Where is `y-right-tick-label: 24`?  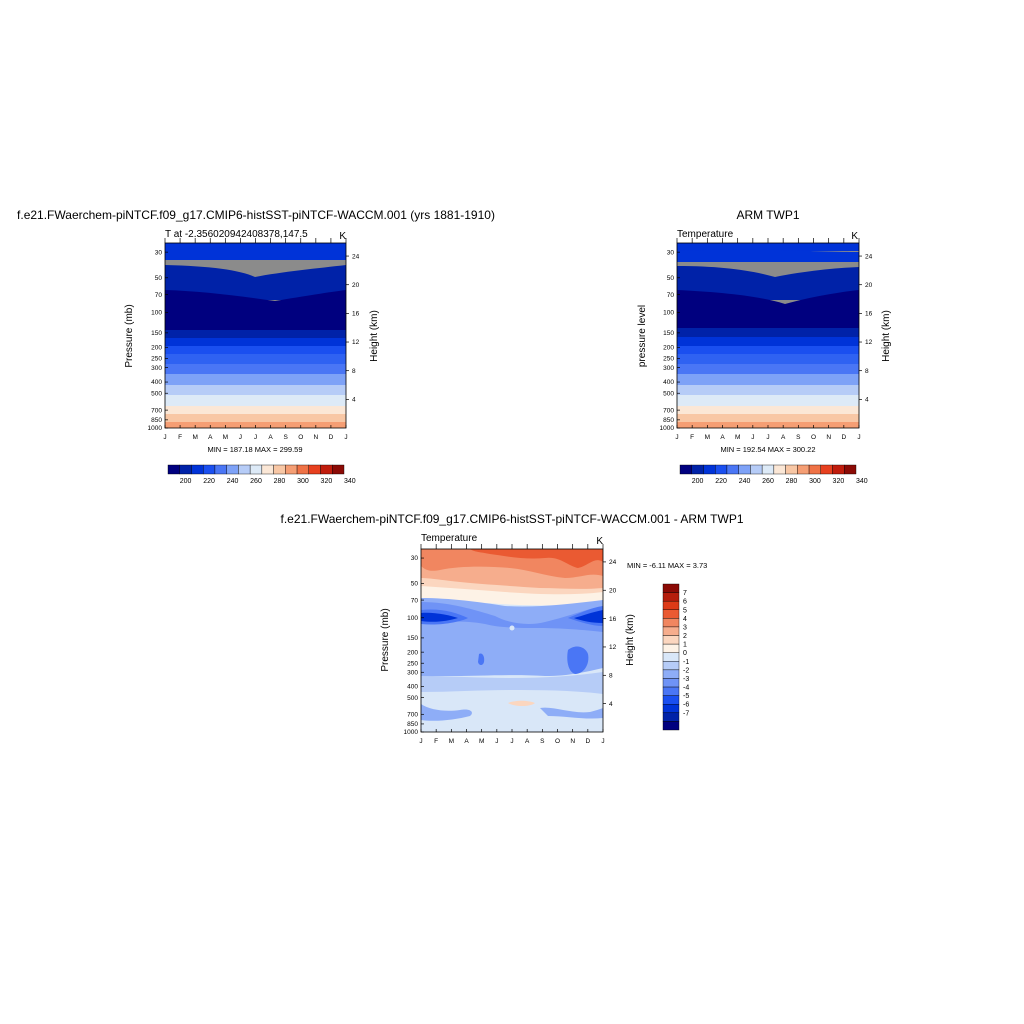
y-right-tick-label: 24 is located at coordinates (613, 562).